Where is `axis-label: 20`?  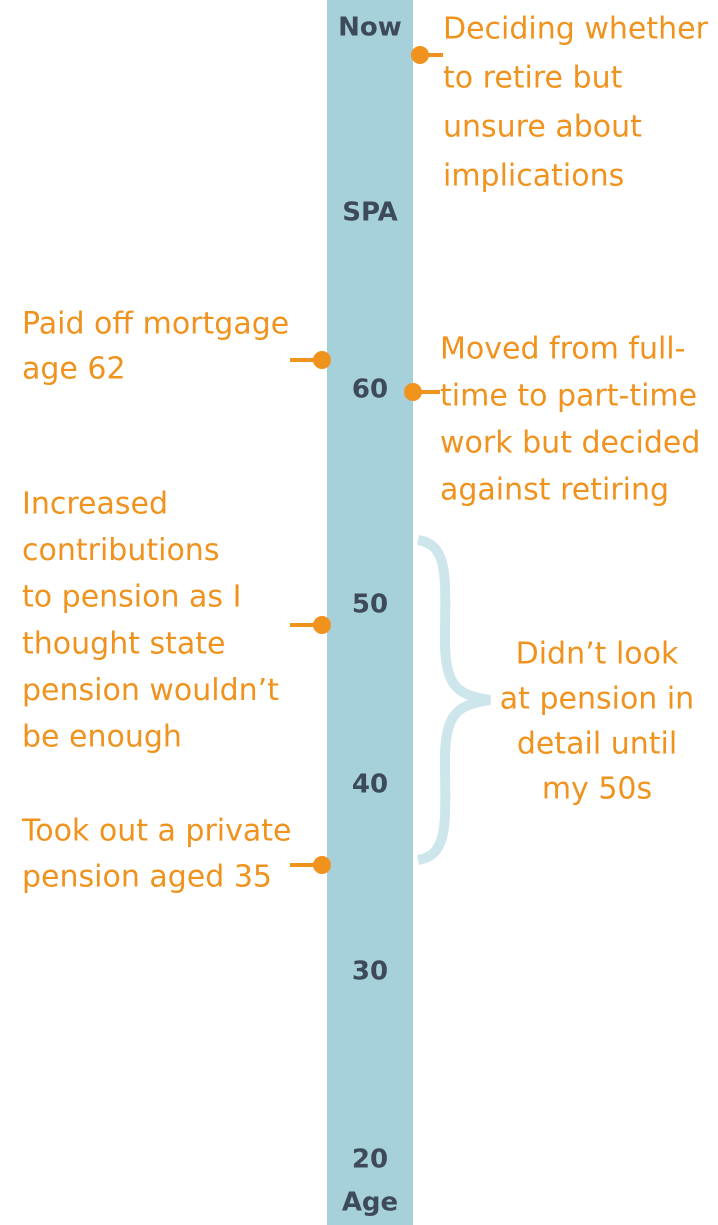 axis-label: 20 is located at coordinates (370, 1160).